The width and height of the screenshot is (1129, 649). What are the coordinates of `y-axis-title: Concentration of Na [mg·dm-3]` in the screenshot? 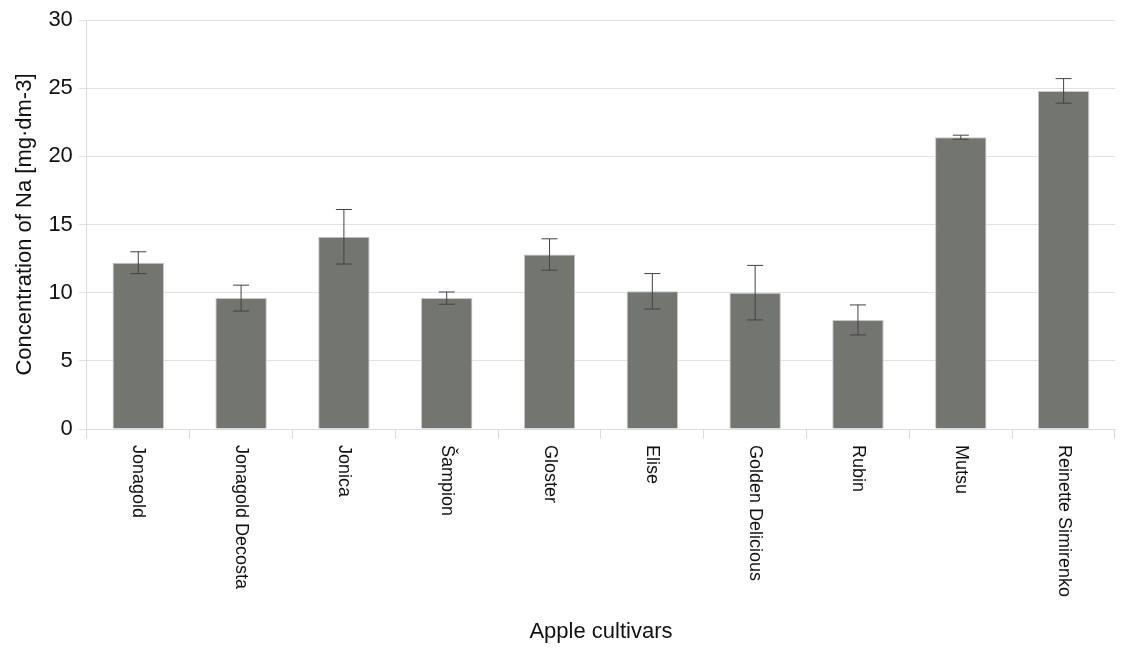 It's located at (24, 224).